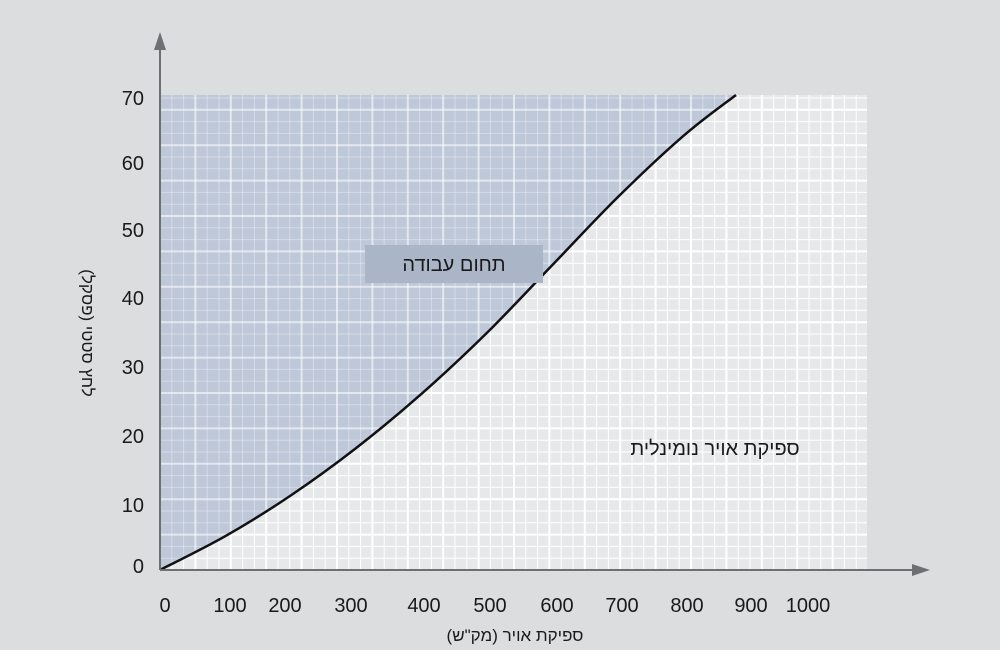 The image size is (1000, 650). I want to click on y-tick-label: 50, so click(133, 231).